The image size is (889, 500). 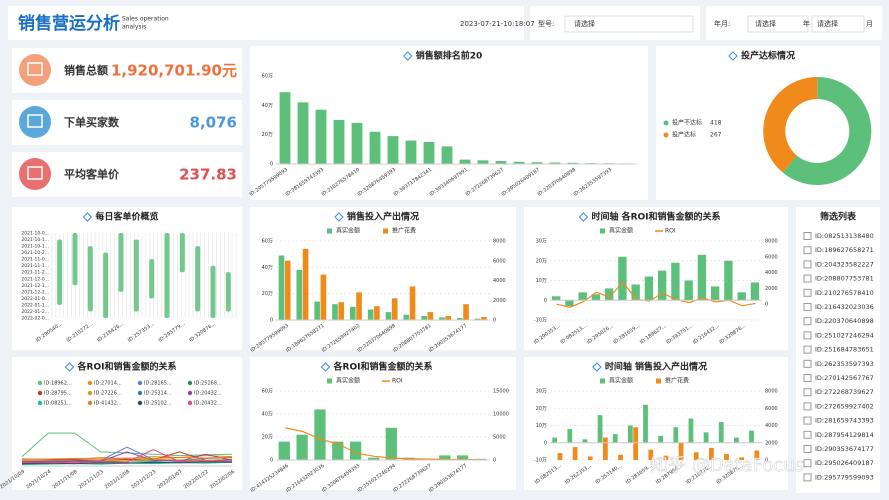 I want to click on y-tick-label: 15000, so click(x=501, y=392).